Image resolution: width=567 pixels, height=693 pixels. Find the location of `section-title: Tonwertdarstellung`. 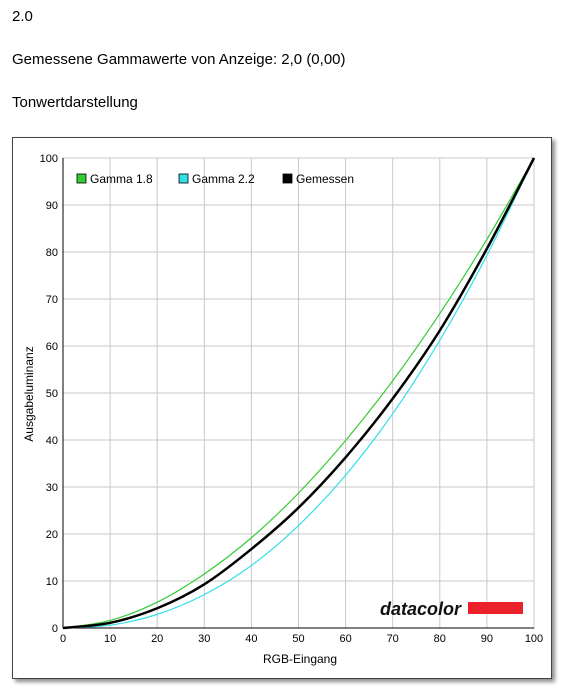

section-title: Tonwertdarstellung is located at coordinates (75, 102).